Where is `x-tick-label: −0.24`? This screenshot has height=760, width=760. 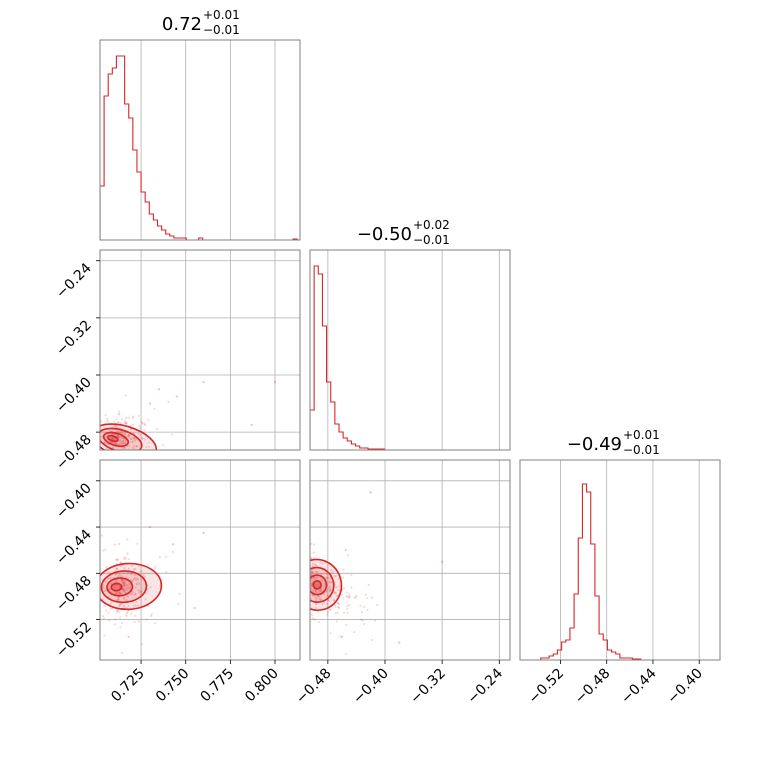 x-tick-label: −0.24 is located at coordinates (485, 686).